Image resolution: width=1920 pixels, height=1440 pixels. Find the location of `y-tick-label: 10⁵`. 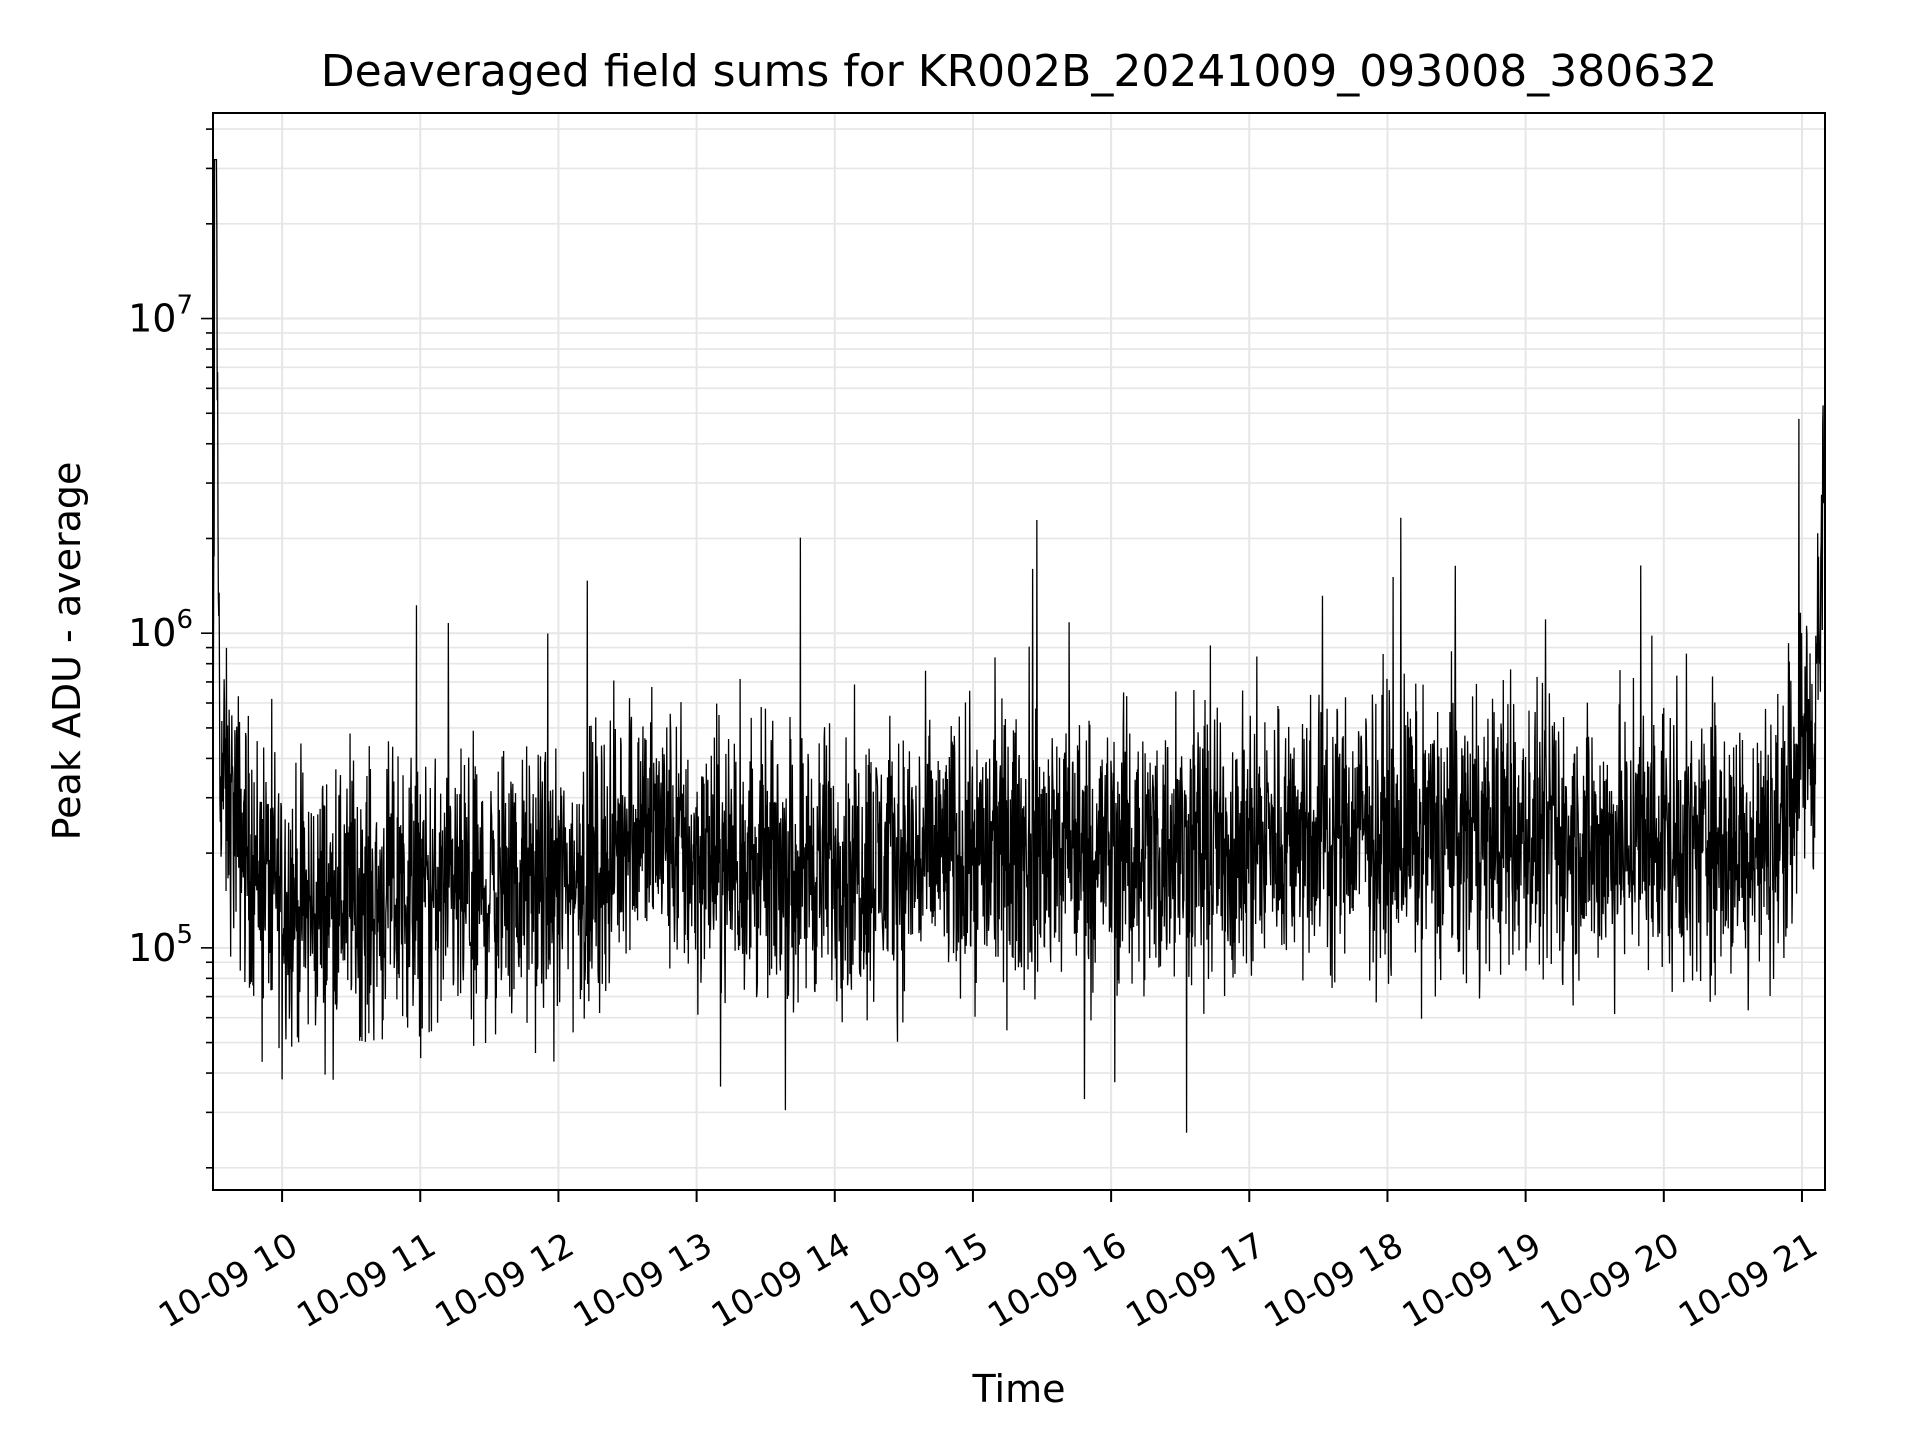

y-tick-label: 10⁵ is located at coordinates (160, 945).